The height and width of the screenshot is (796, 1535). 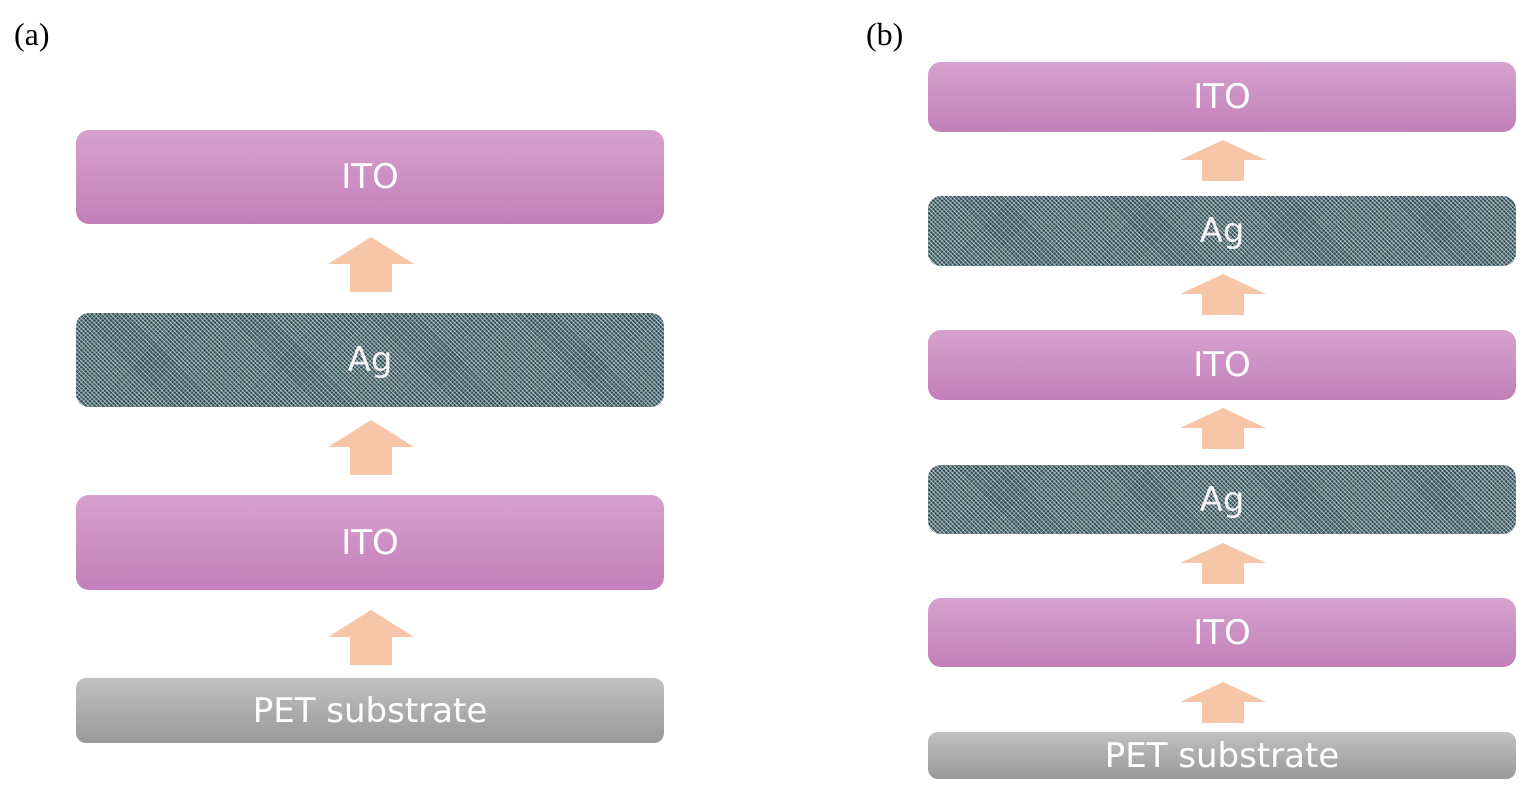 What do you see at coordinates (370, 710) in the screenshot?
I see `panel-a-pet-substrate-layer: PET substrate` at bounding box center [370, 710].